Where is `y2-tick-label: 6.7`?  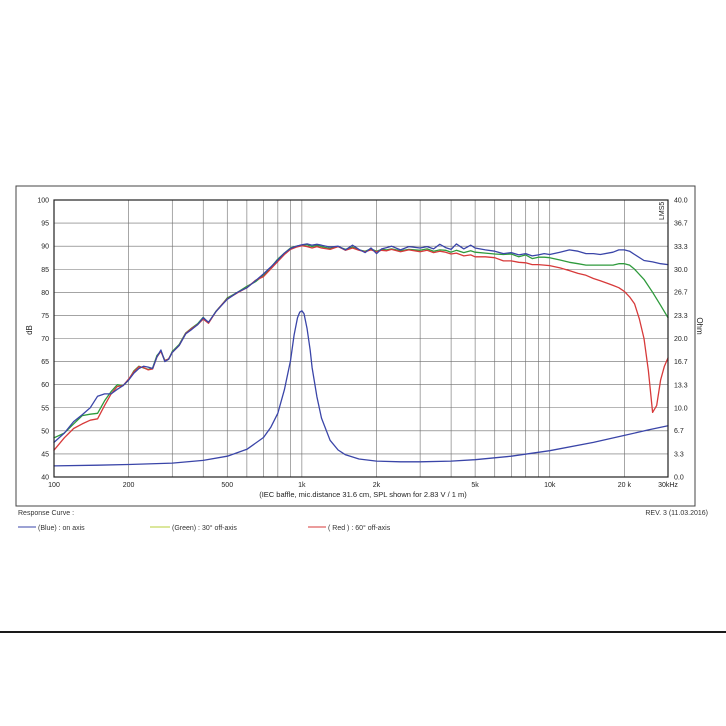
y2-tick-label: 6.7 is located at coordinates (679, 431).